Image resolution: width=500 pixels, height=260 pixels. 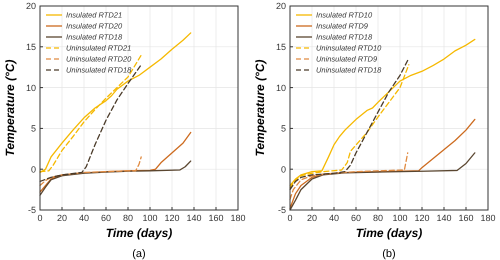 What do you see at coordinates (139, 254) in the screenshot?
I see `text: (a)` at bounding box center [139, 254].